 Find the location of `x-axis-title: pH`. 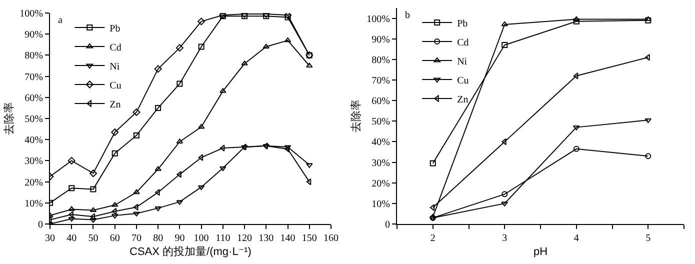

x-axis-title: pH is located at coordinates (540, 252).